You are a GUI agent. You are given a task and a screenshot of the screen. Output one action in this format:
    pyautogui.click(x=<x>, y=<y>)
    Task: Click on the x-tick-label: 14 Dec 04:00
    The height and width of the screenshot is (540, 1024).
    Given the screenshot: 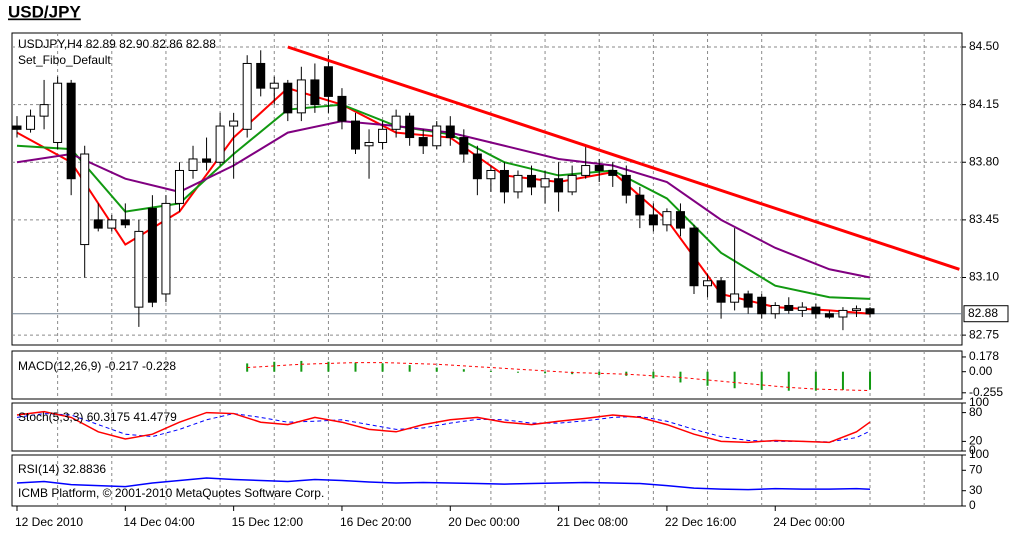 What is the action you would take?
    pyautogui.click(x=159, y=522)
    